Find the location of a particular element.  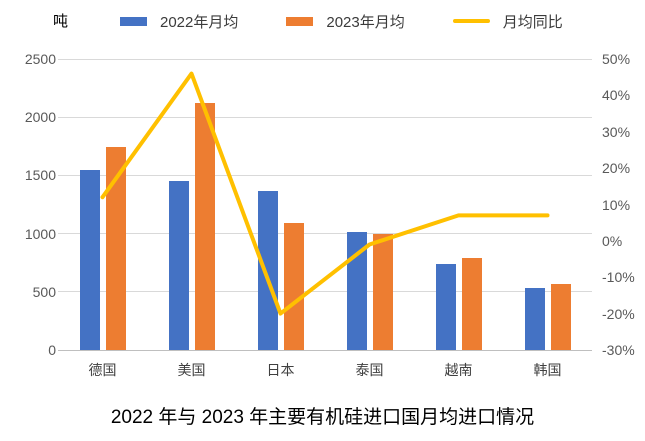

x-axis-category-label: 美国 is located at coordinates (191, 370).